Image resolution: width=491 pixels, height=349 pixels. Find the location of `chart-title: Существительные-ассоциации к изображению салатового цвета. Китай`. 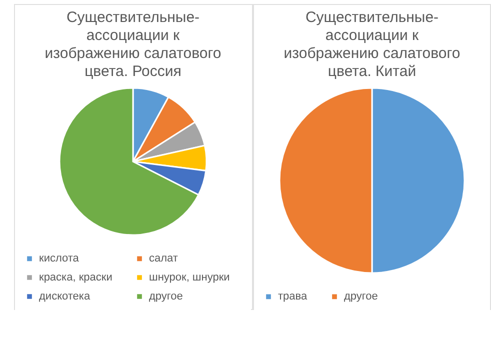

chart-title: Существительные-ассоциации к изображению салатового цвета. Китай is located at coordinates (371, 44).